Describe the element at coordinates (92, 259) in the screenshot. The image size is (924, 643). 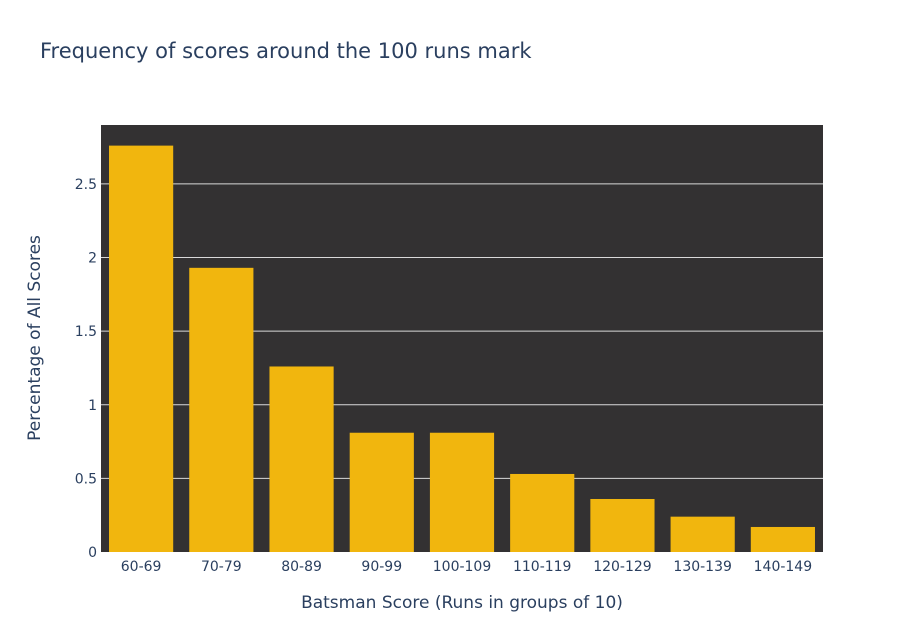
I see `y-tick-label: 2` at that location.